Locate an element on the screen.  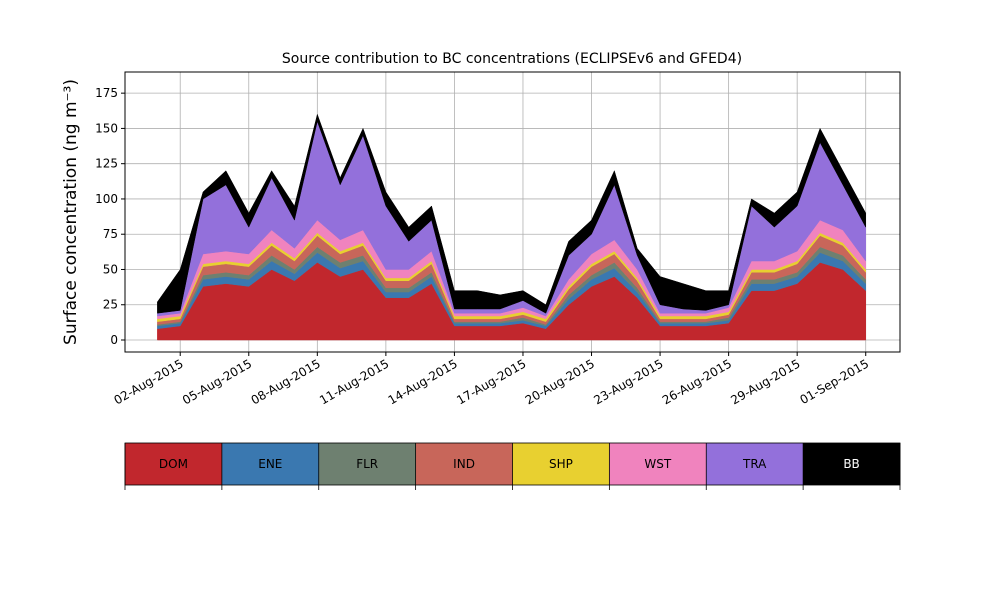
legend-label: TRA is located at coordinates (754, 464).